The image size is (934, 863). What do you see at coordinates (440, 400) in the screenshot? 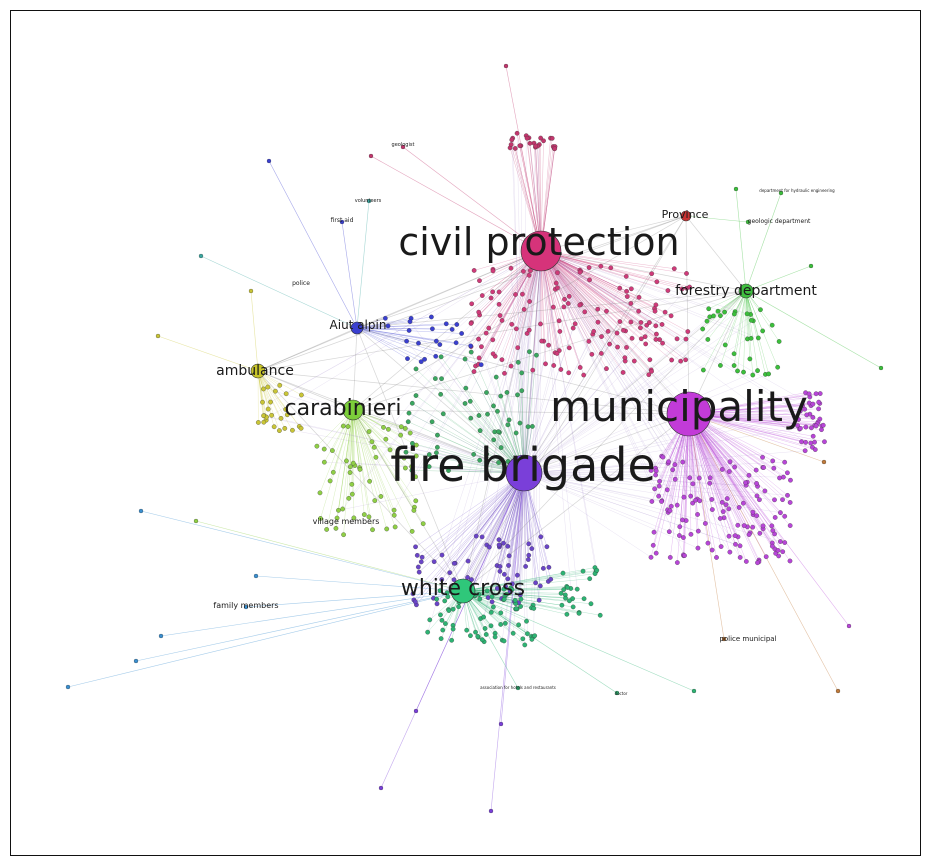
I see `hub-edge` at bounding box center [440, 400].